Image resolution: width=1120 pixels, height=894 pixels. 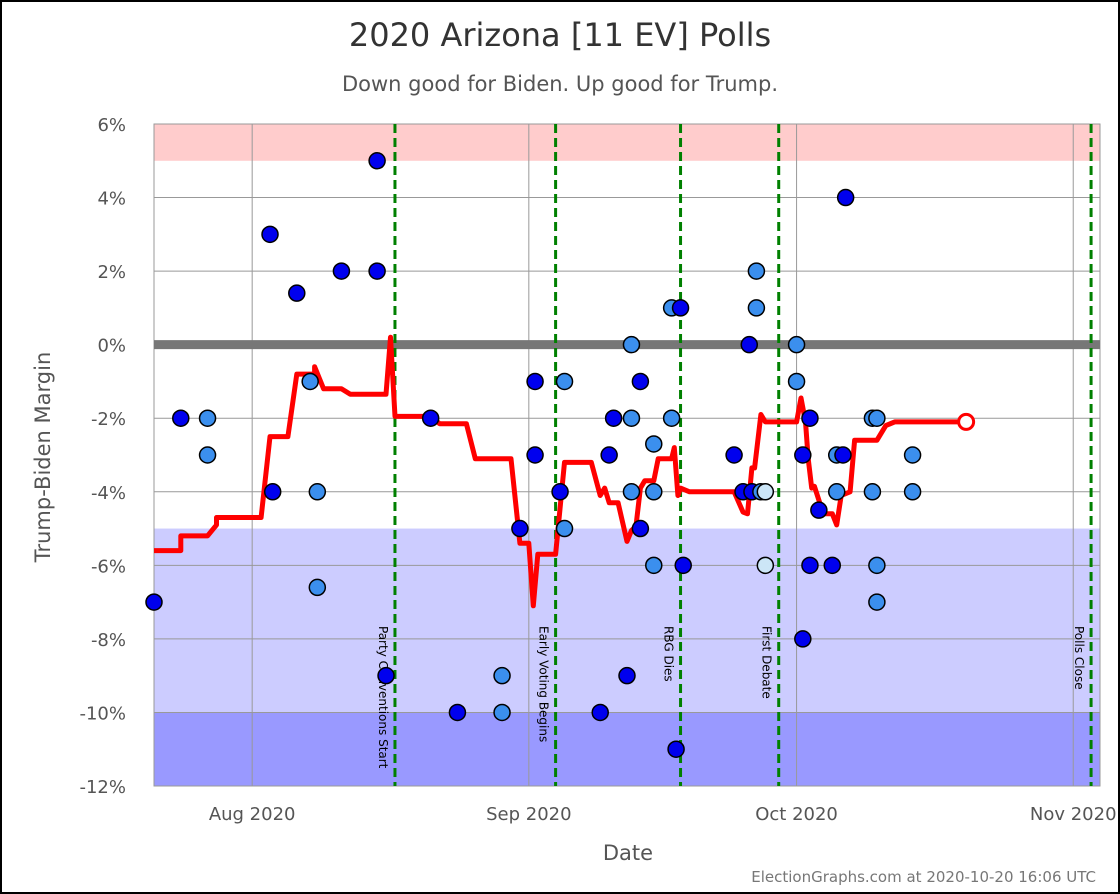 What do you see at coordinates (1073, 814) in the screenshot?
I see `x-tick-label: Nov 2020` at bounding box center [1073, 814].